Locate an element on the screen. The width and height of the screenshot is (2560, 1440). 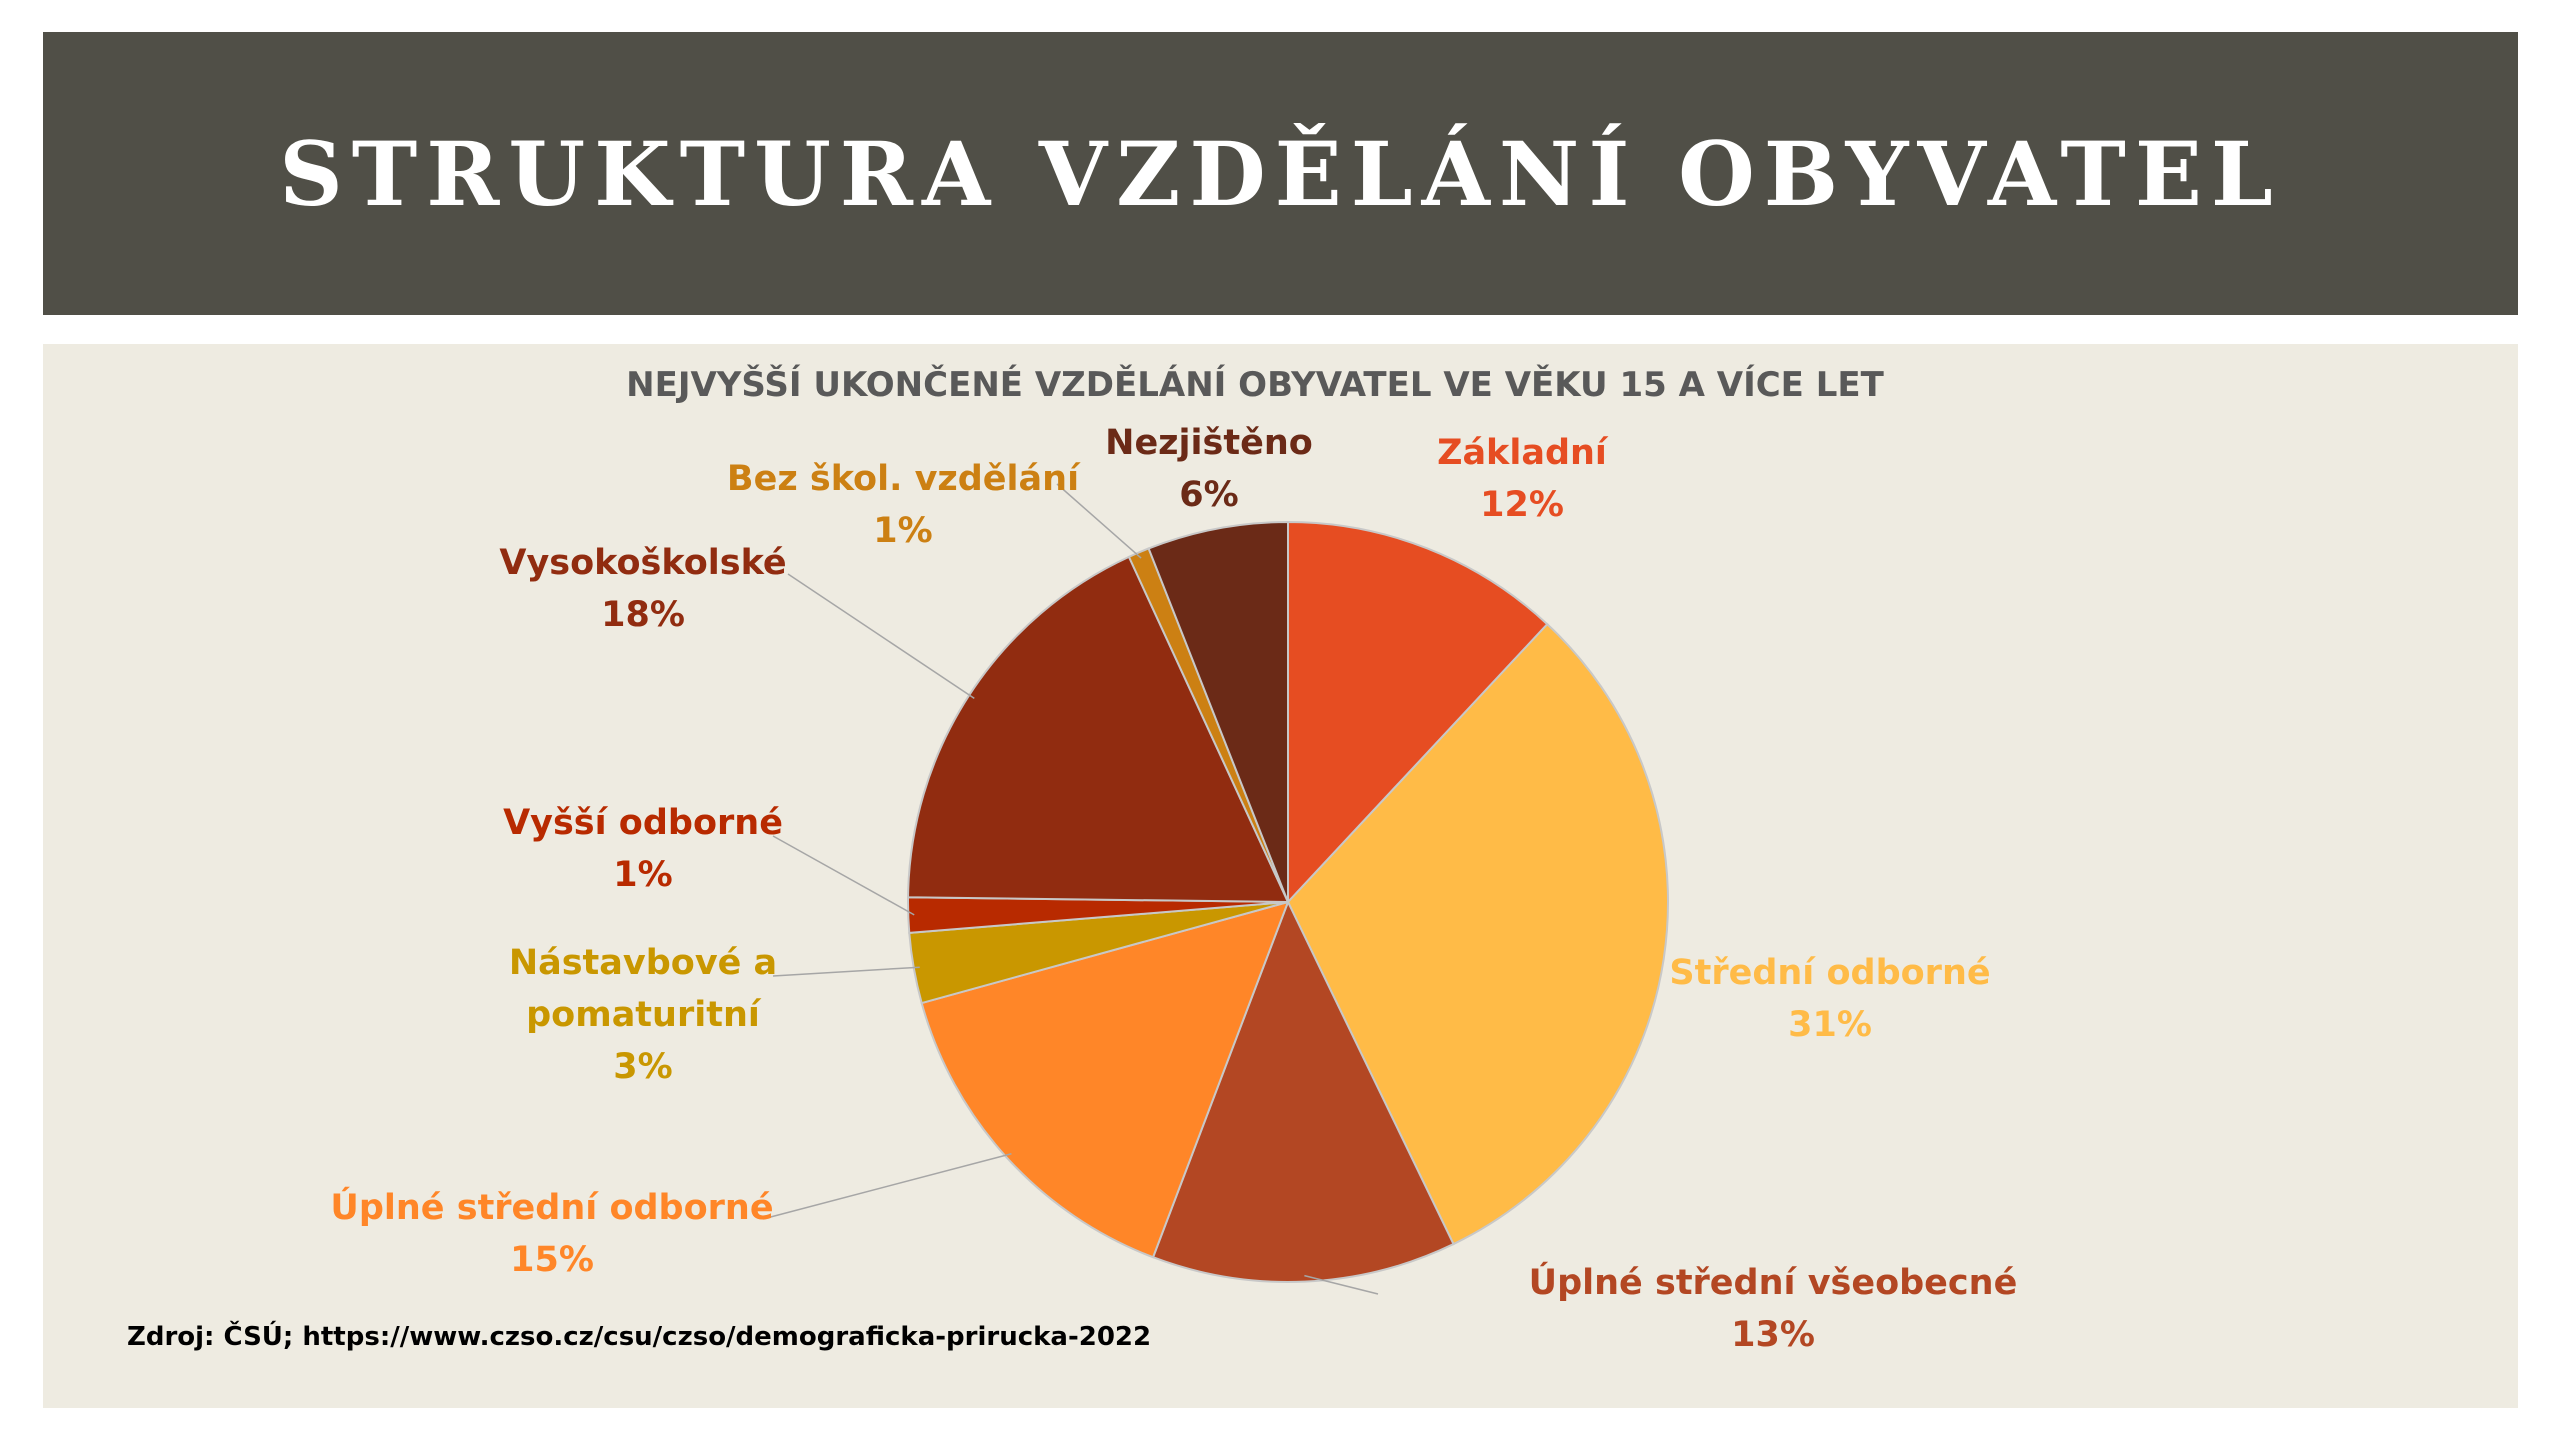
slice-label-0: Základní 12% is located at coordinates (1523, 479).